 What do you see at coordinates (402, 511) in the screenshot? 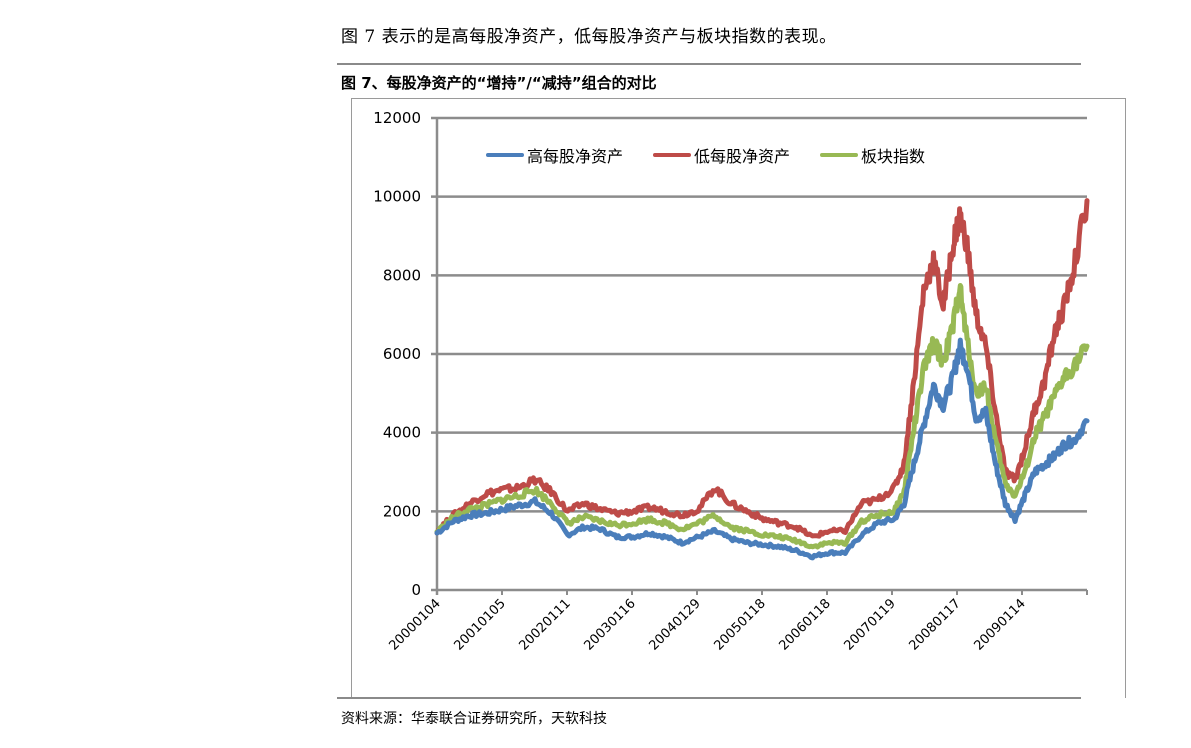
I see `y-tick-label: 2000` at bounding box center [402, 511].